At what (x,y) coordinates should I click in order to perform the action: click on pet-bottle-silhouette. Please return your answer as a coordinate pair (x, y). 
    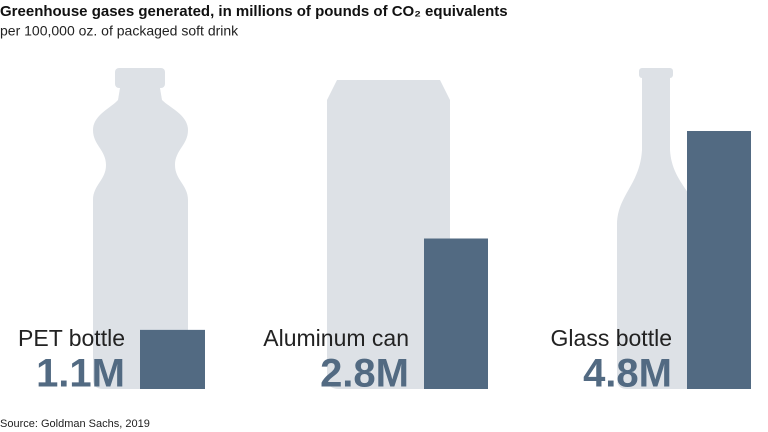
    Looking at the image, I should click on (140, 228).